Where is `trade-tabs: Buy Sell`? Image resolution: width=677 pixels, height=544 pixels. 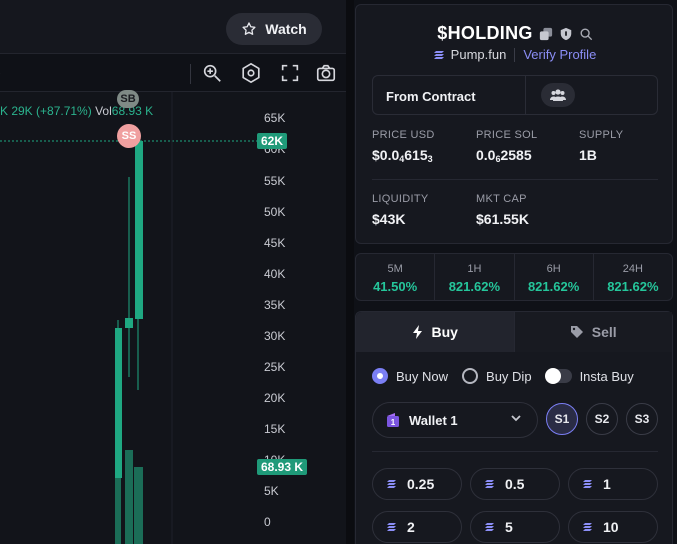
trade-tabs: Buy Sell is located at coordinates (514, 332).